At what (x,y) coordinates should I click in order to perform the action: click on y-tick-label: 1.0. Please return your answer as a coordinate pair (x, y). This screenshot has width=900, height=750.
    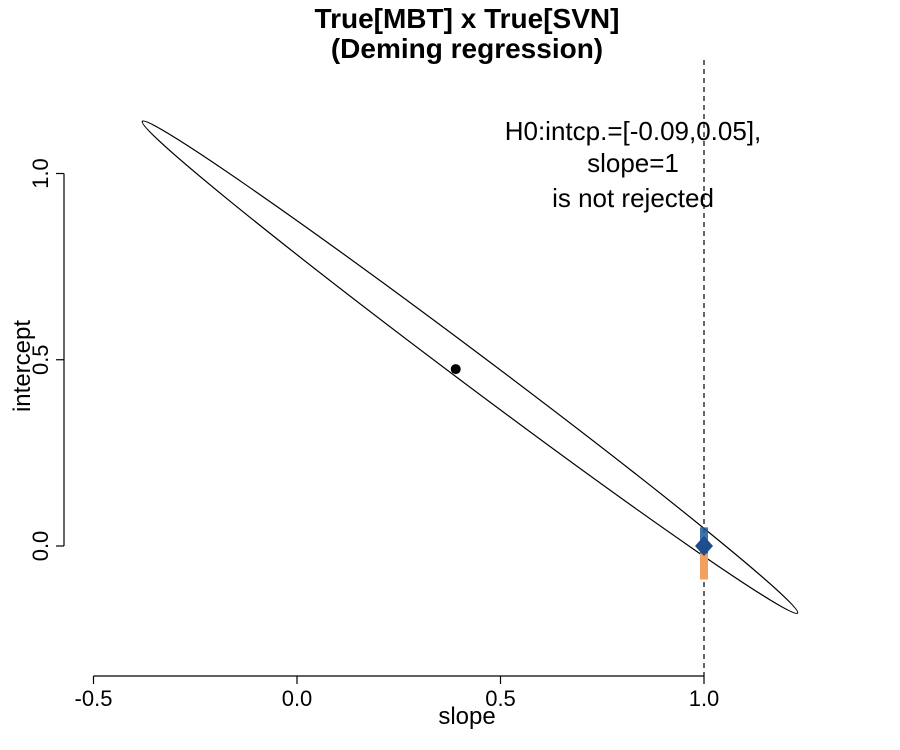
    Looking at the image, I should click on (40, 173).